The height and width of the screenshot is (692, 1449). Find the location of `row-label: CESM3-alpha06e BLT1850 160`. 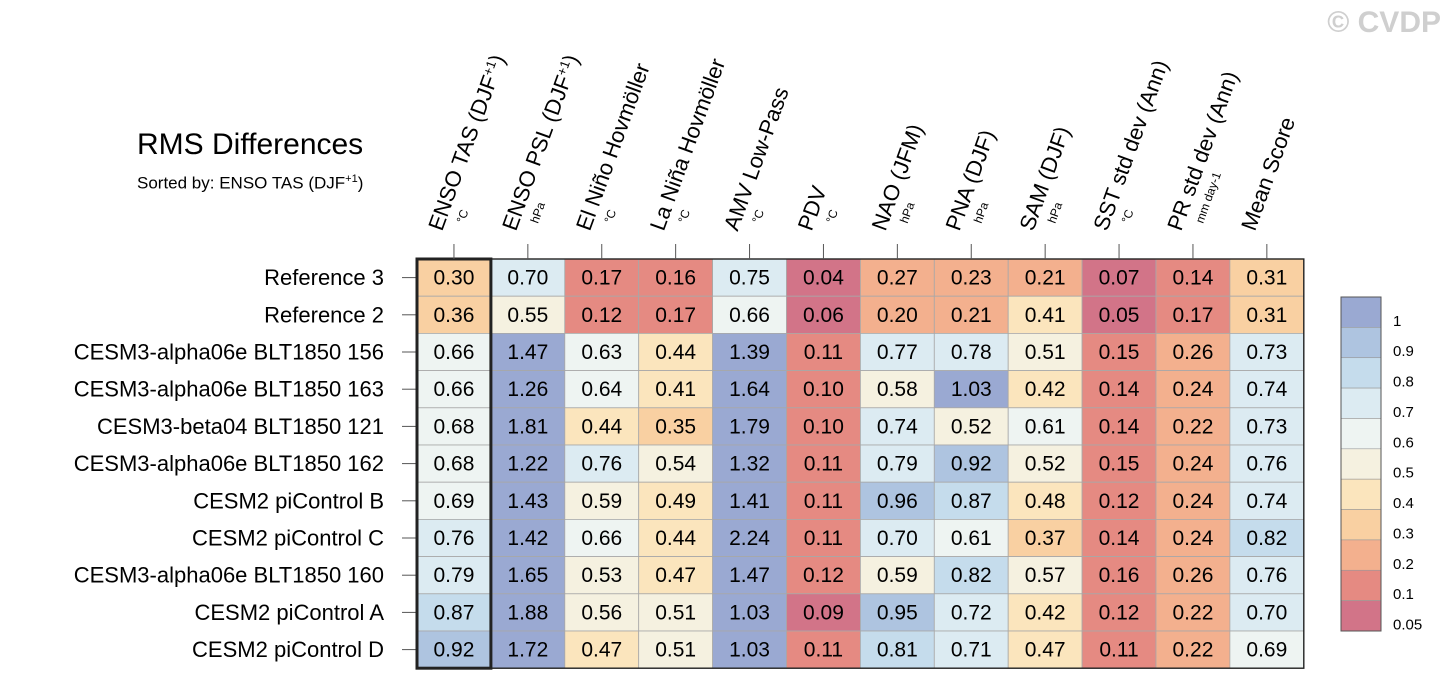

row-label: CESM3-alpha06e BLT1850 160 is located at coordinates (229, 575).